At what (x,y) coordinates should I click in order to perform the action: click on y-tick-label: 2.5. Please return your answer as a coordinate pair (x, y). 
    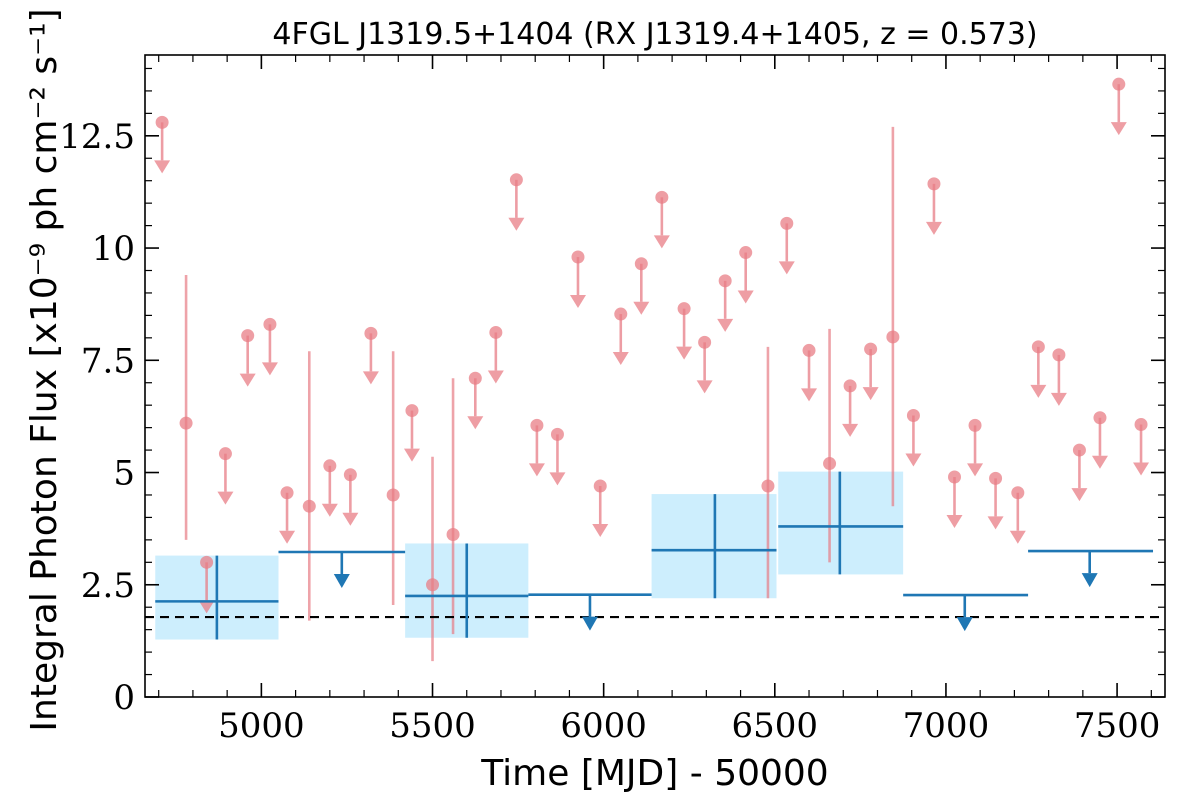
    Looking at the image, I should click on (108, 586).